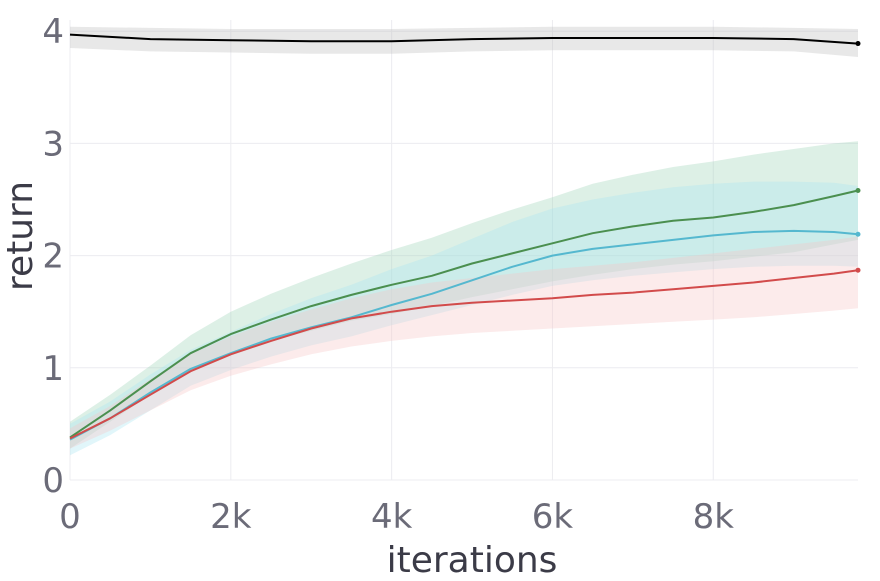  What do you see at coordinates (70, 517) in the screenshot?
I see `x-tick-label-0: 0` at bounding box center [70, 517].